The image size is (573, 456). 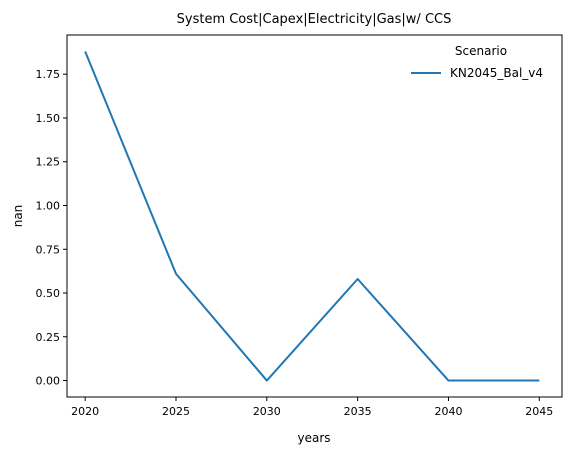 What do you see at coordinates (48, 249) in the screenshot?
I see `y-tick-label: 0.75` at bounding box center [48, 249].